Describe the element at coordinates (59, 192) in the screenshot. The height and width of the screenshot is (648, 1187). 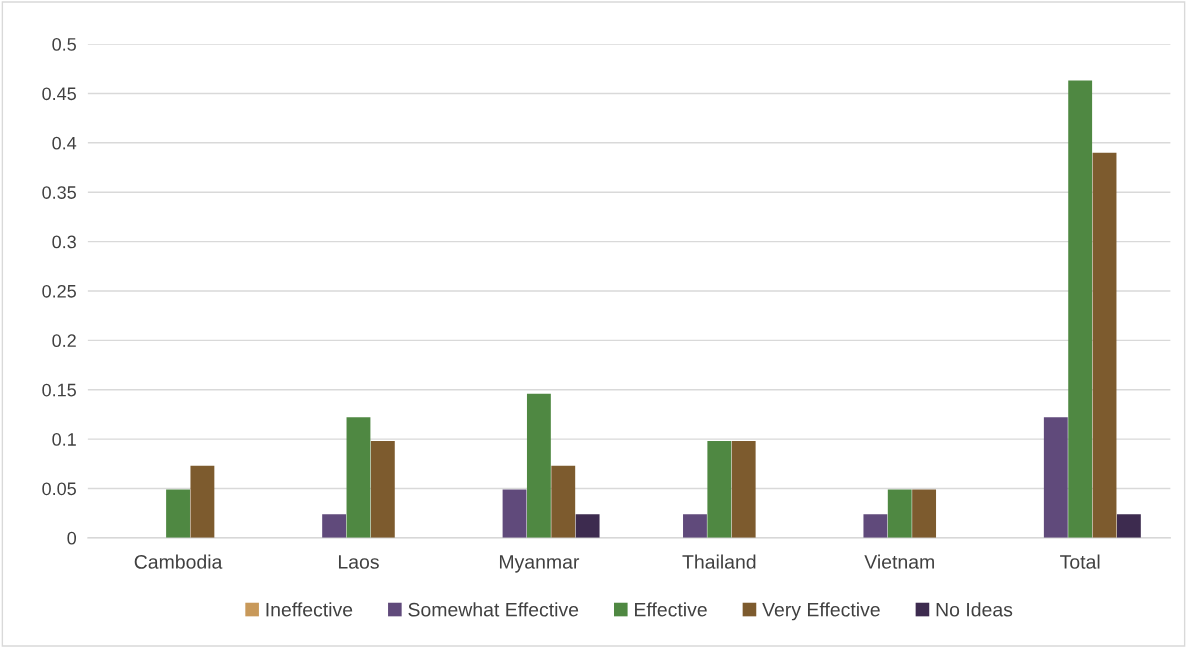
I see `y-tick-label: 0.35` at that location.